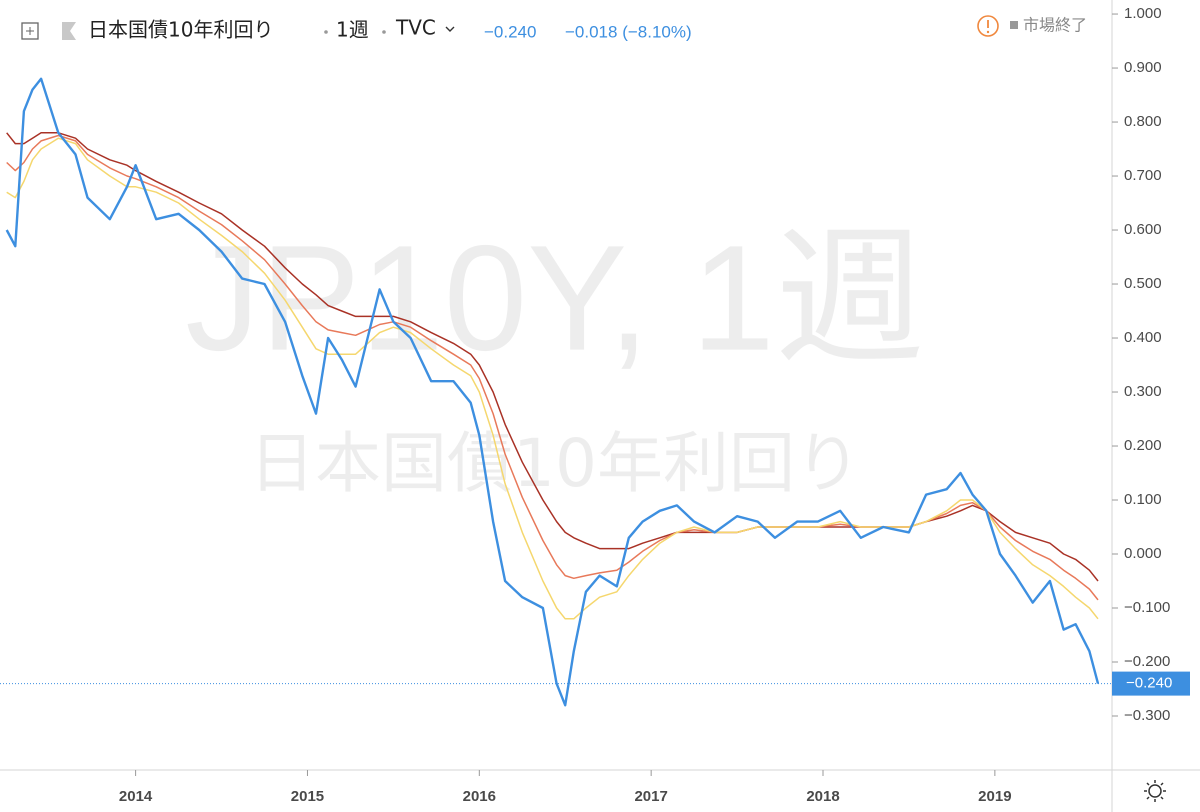  What do you see at coordinates (136, 796) in the screenshot?
I see `x-tick-label: 2014` at bounding box center [136, 796].